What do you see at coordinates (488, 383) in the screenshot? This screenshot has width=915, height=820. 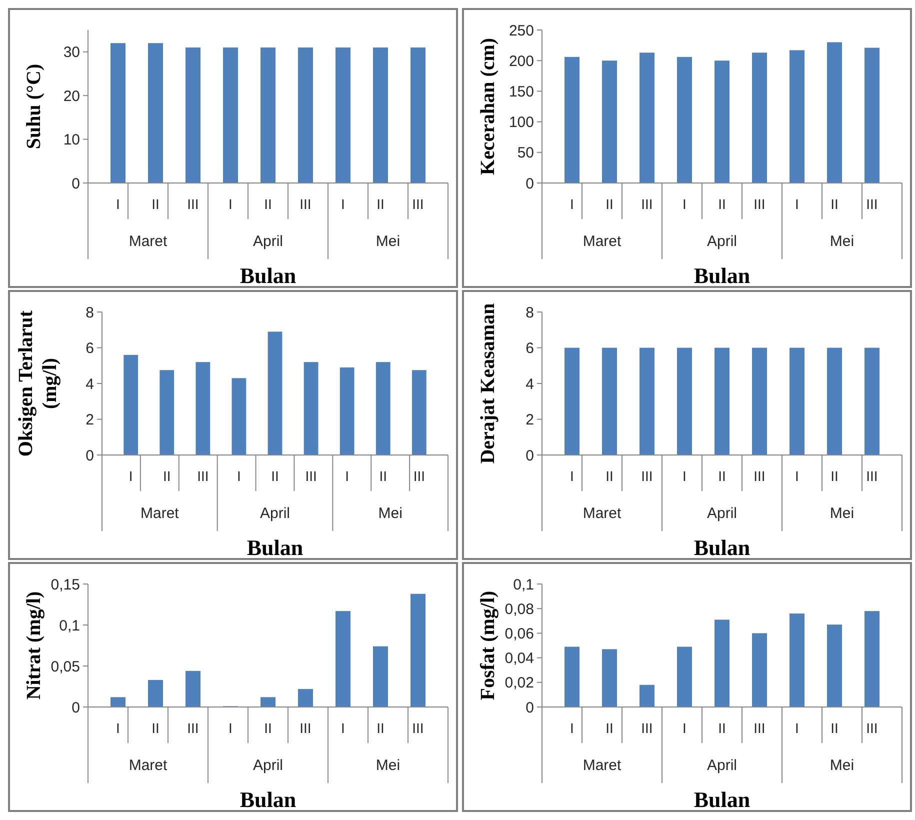 I see `y-axis-title: Derajat Keasaman` at bounding box center [488, 383].